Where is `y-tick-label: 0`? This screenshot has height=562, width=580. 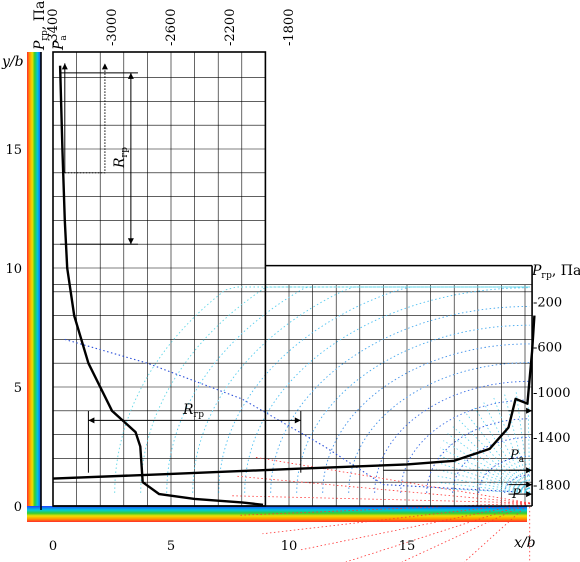
y-tick-label: 0 is located at coordinates (18, 507).